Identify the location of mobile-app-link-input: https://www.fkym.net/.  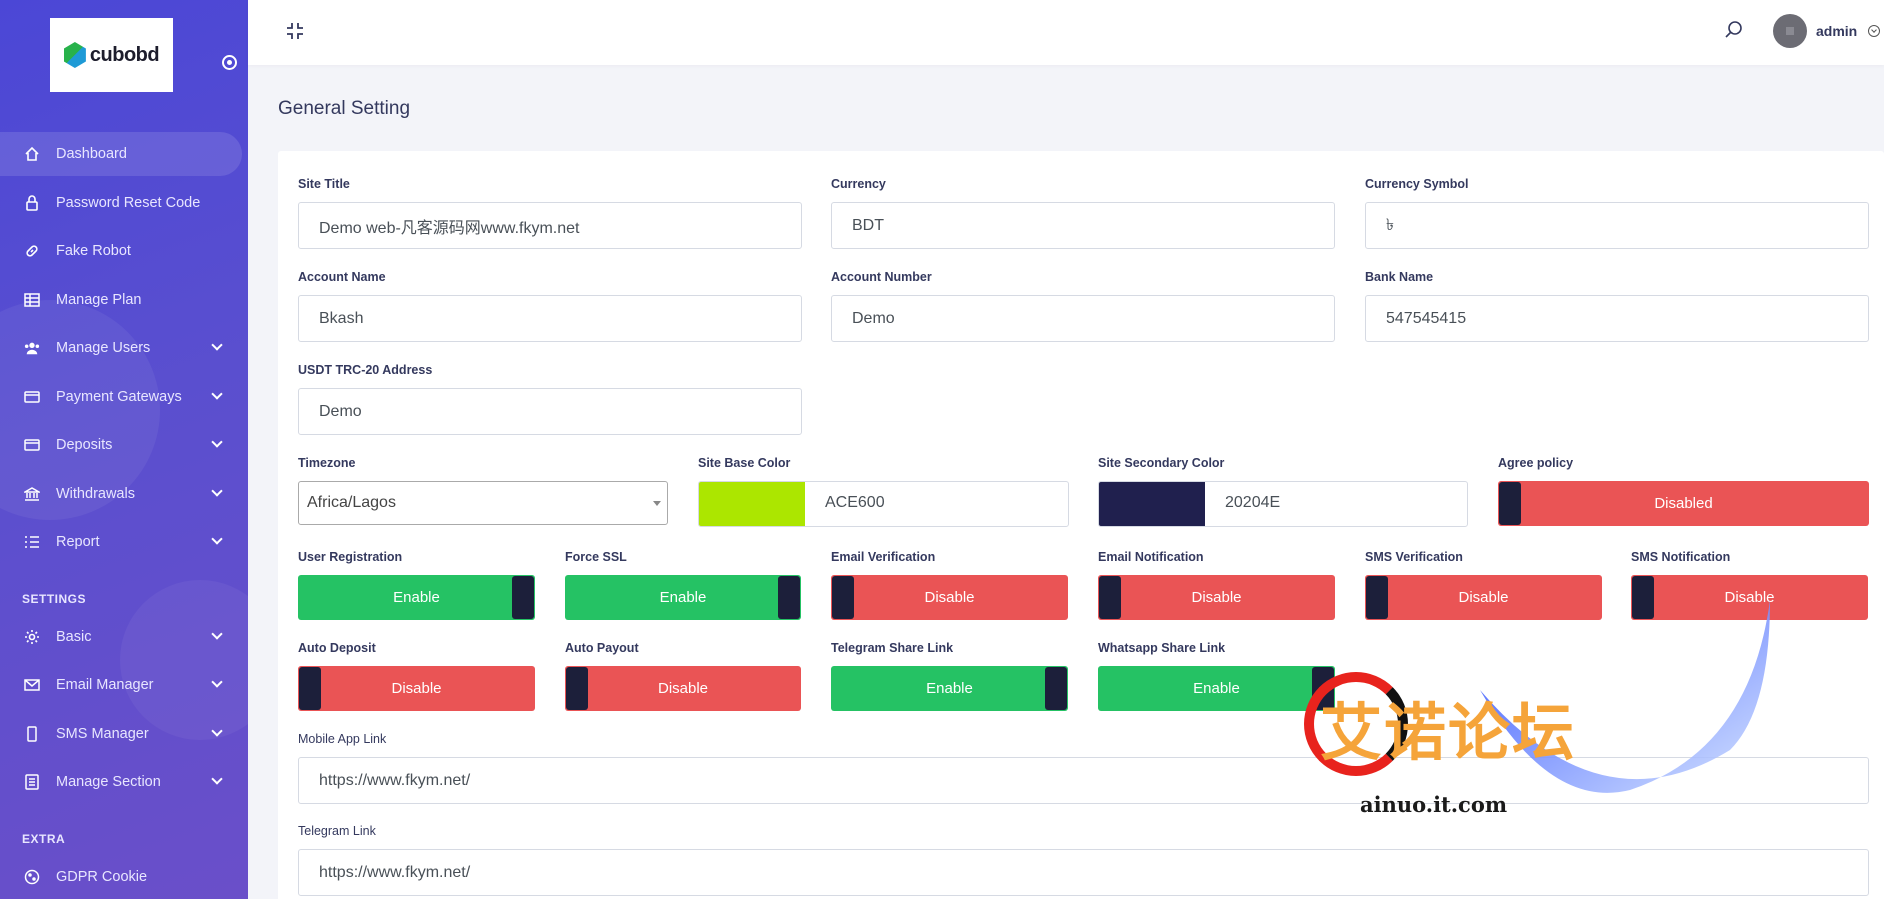
(1083, 780).